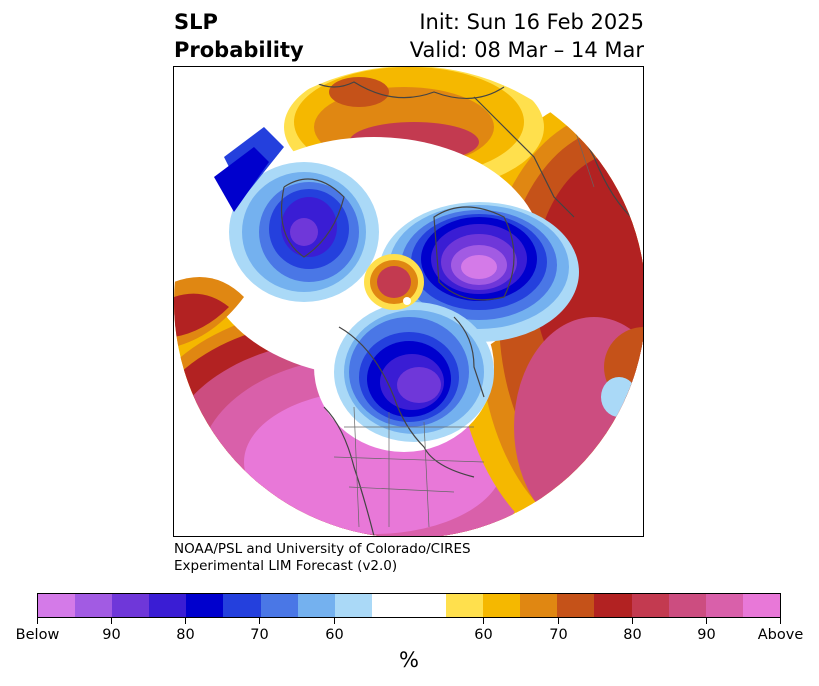 This screenshot has width=819, height=686. I want to click on colorbar, so click(409, 605).